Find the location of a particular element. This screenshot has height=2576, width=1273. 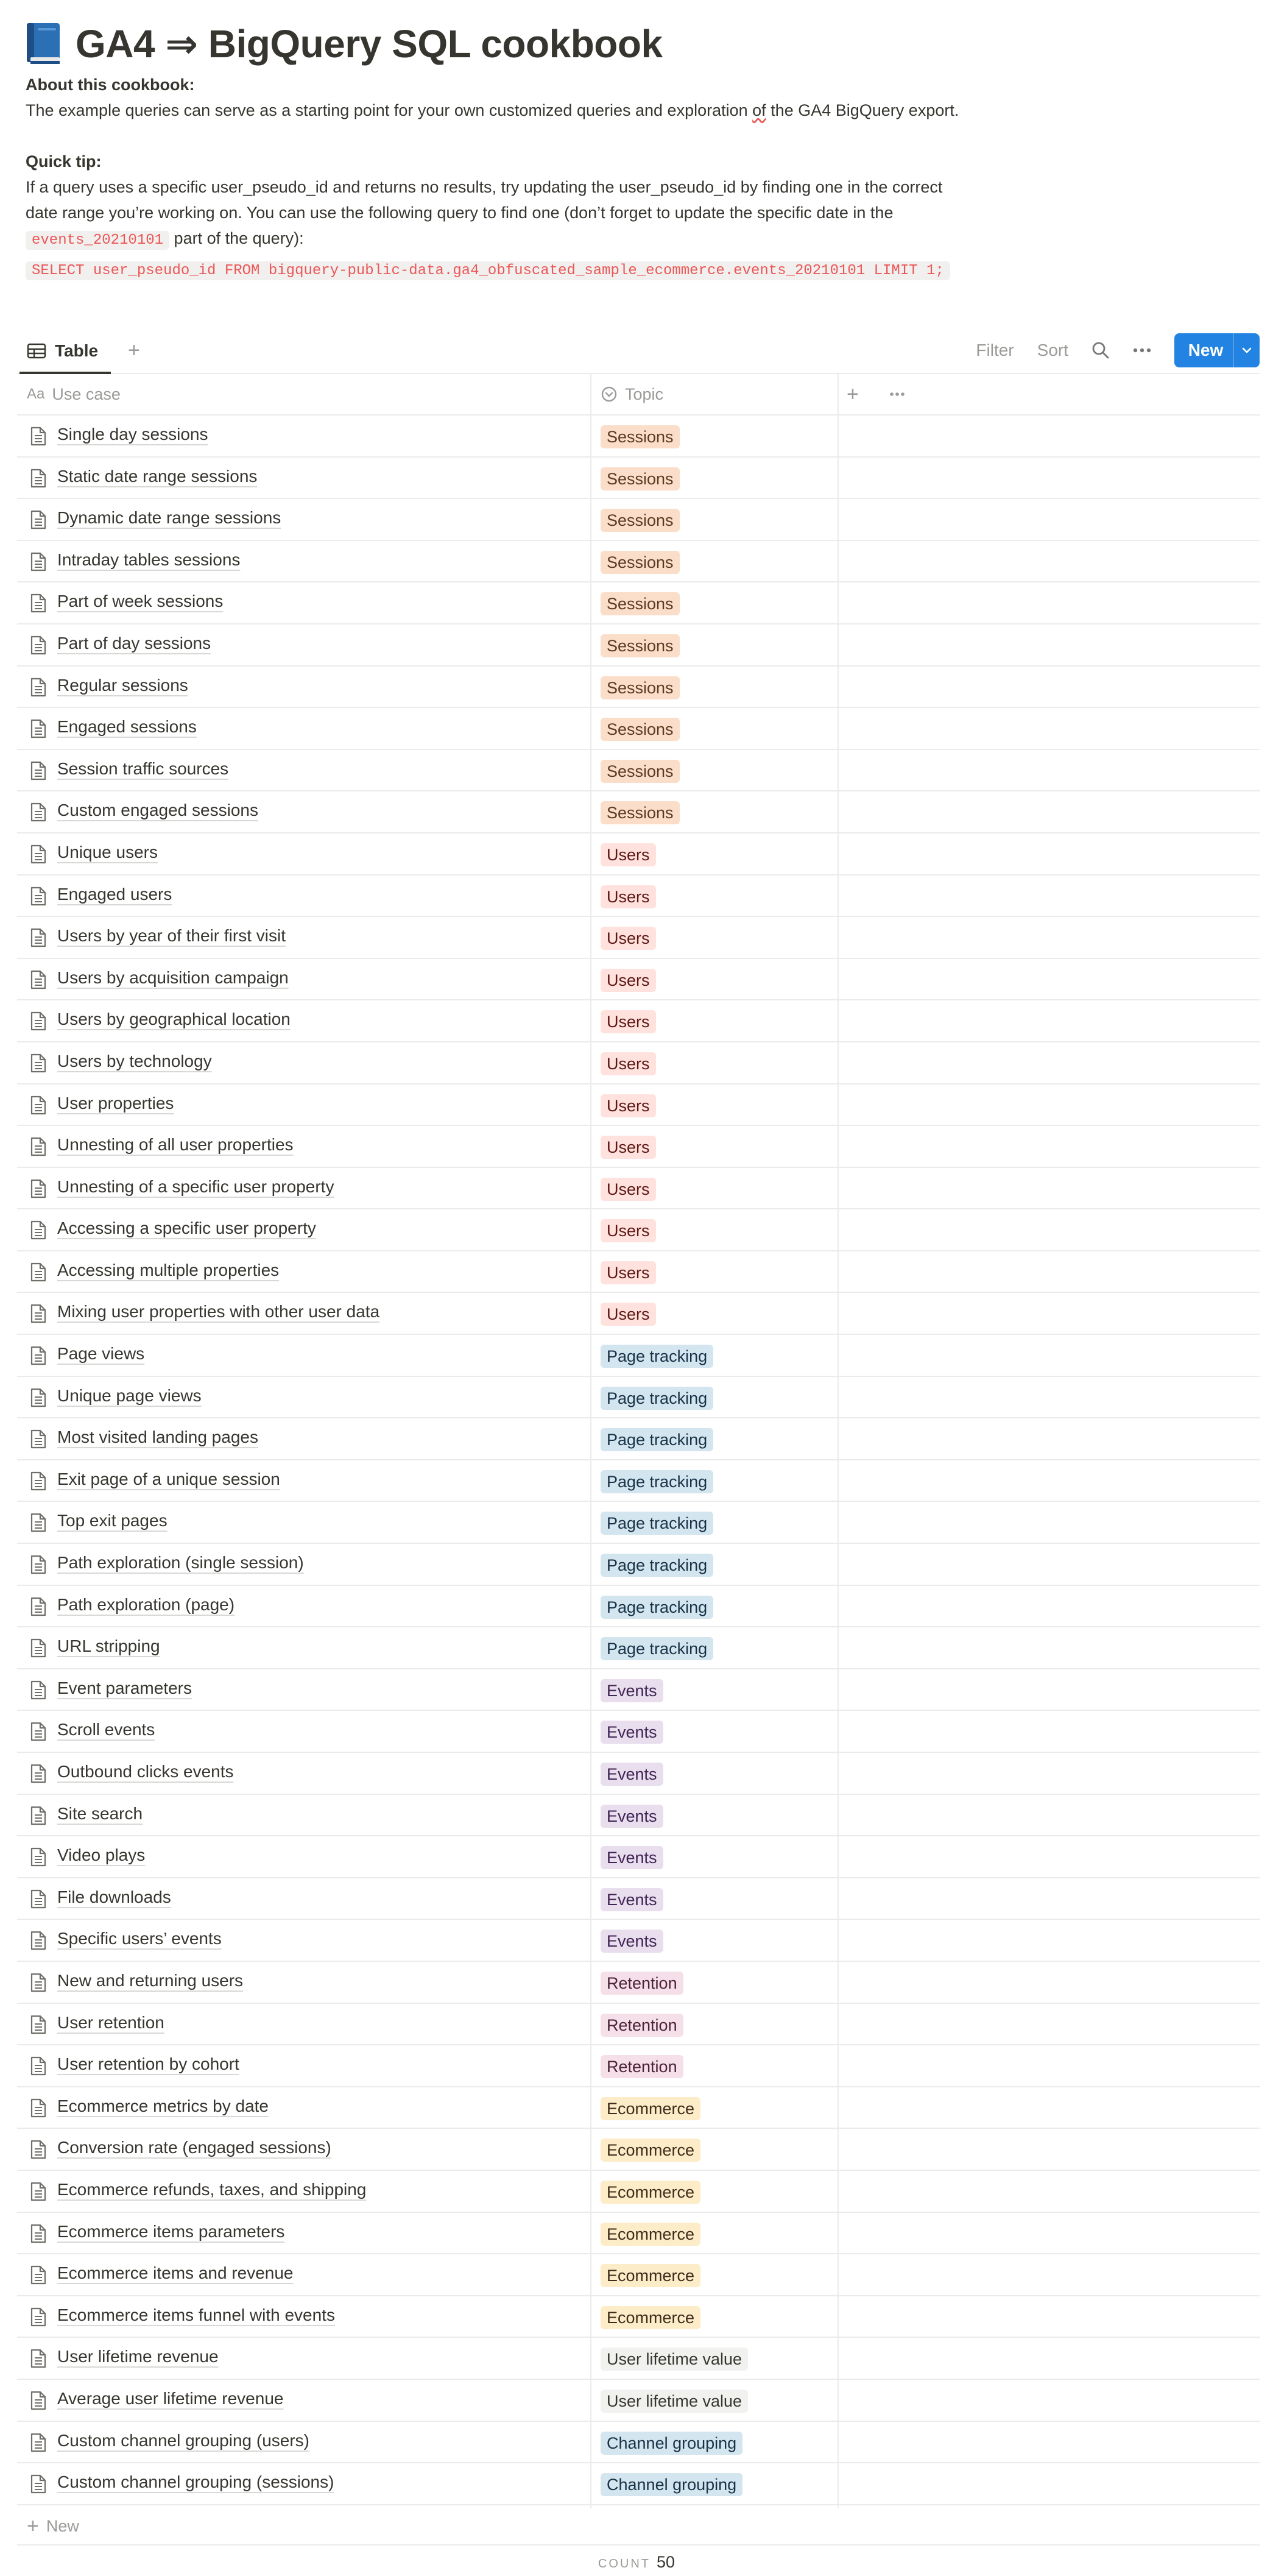

search-icon is located at coordinates (1100, 350).